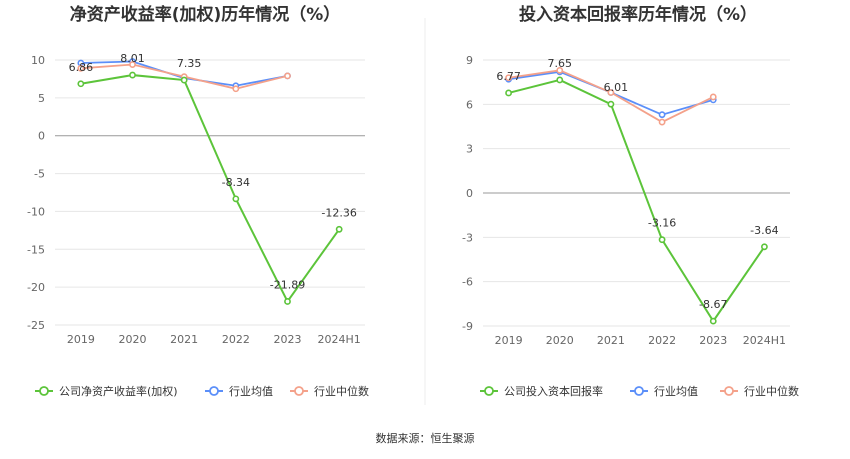 The height and width of the screenshot is (459, 850). I want to click on data-label: 6.77, so click(508, 76).